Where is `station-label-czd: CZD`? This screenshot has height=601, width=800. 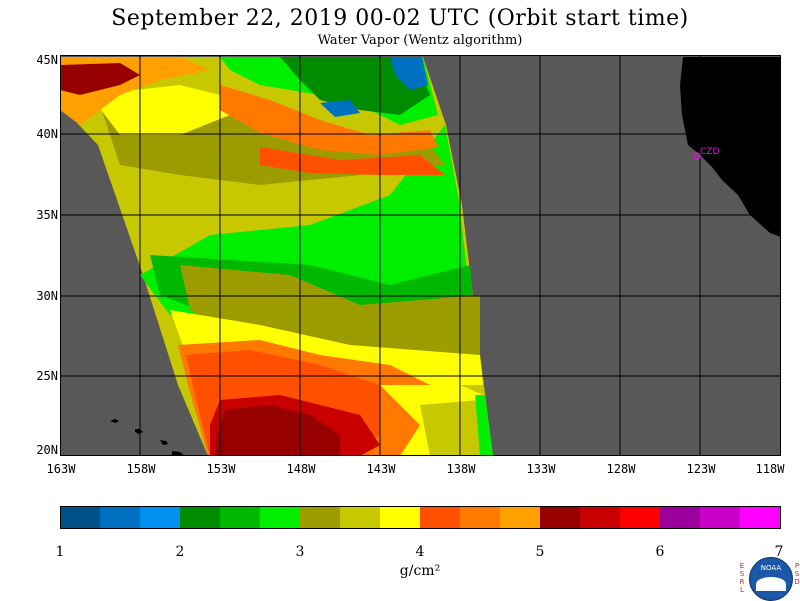
station-label-czd: CZD is located at coordinates (709, 152).